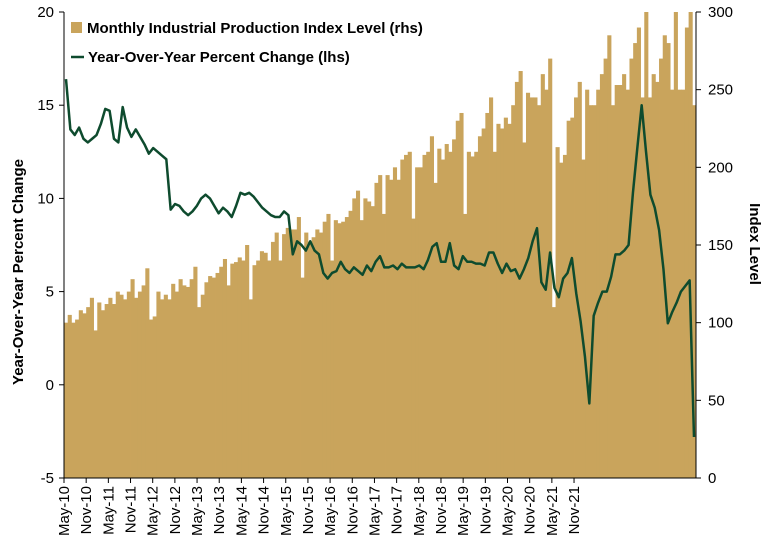 Image resolution: width=770 pixels, height=559 pixels. Describe the element at coordinates (352, 510) in the screenshot. I see `x-tick-label: Nov-16` at that location.